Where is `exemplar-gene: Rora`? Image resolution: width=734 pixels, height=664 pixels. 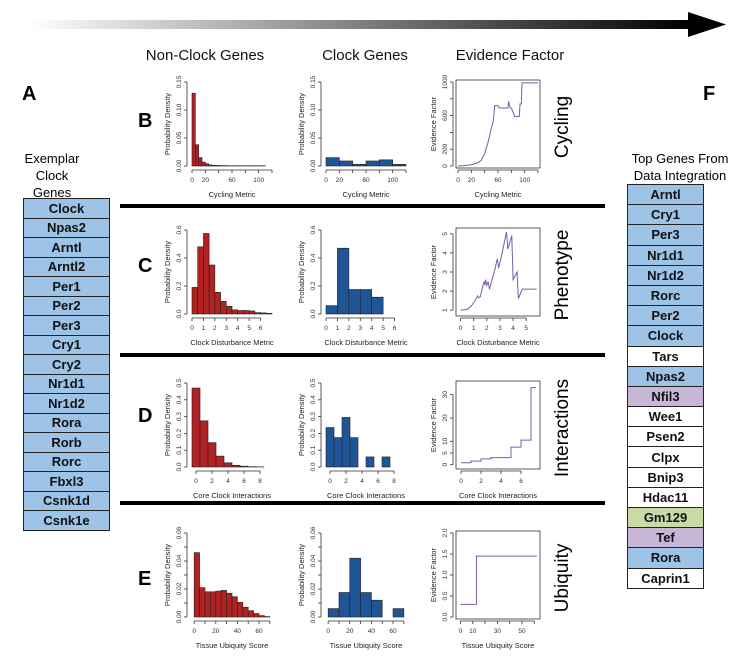 exemplar-gene: Rora is located at coordinates (66, 423).